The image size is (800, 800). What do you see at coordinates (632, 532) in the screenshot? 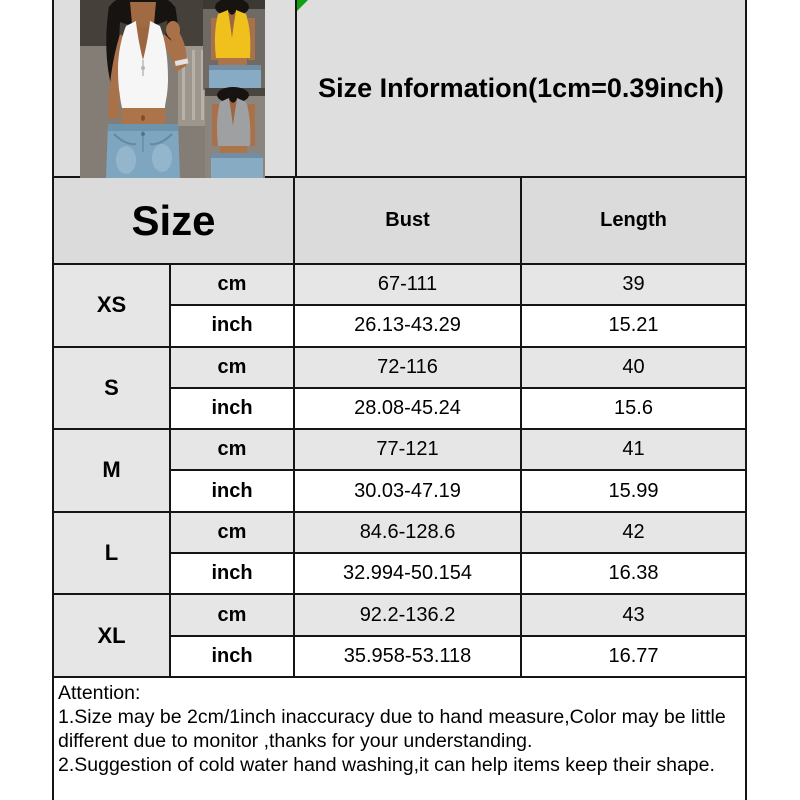
I see `length-value: 42` at bounding box center [632, 532].